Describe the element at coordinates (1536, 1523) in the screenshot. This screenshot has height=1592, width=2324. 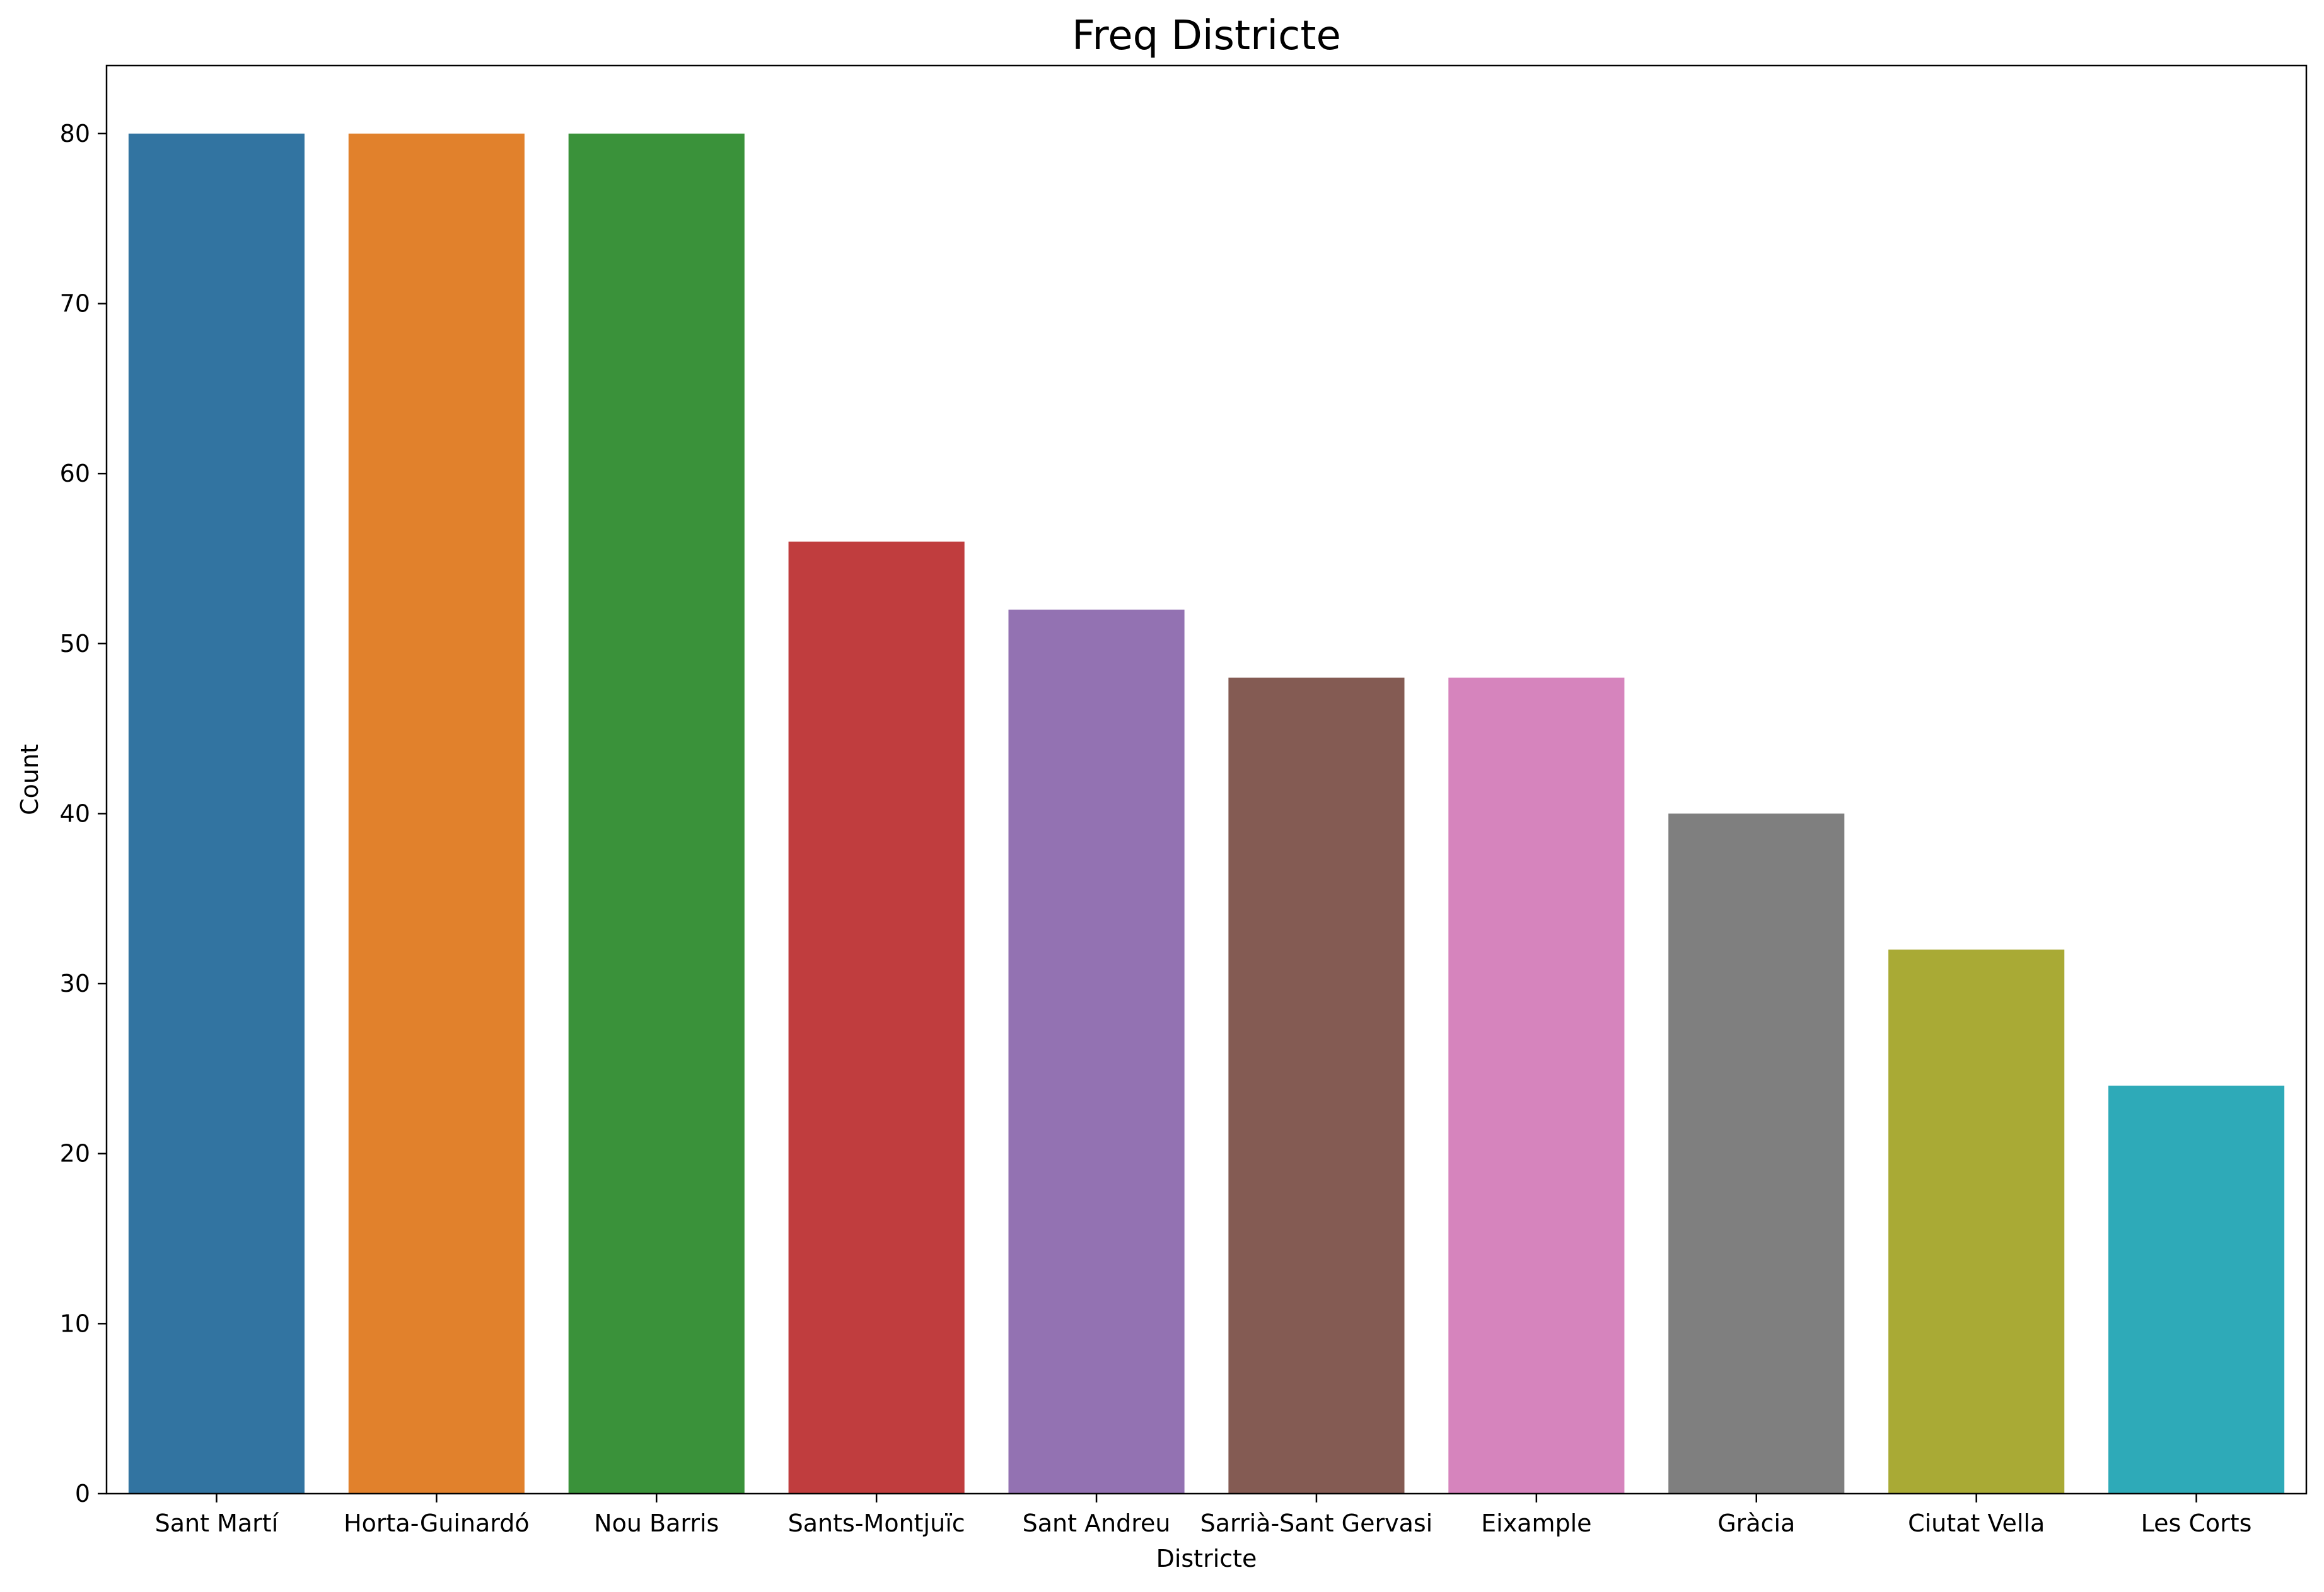
I see `x-tick-label: Eixample` at that location.